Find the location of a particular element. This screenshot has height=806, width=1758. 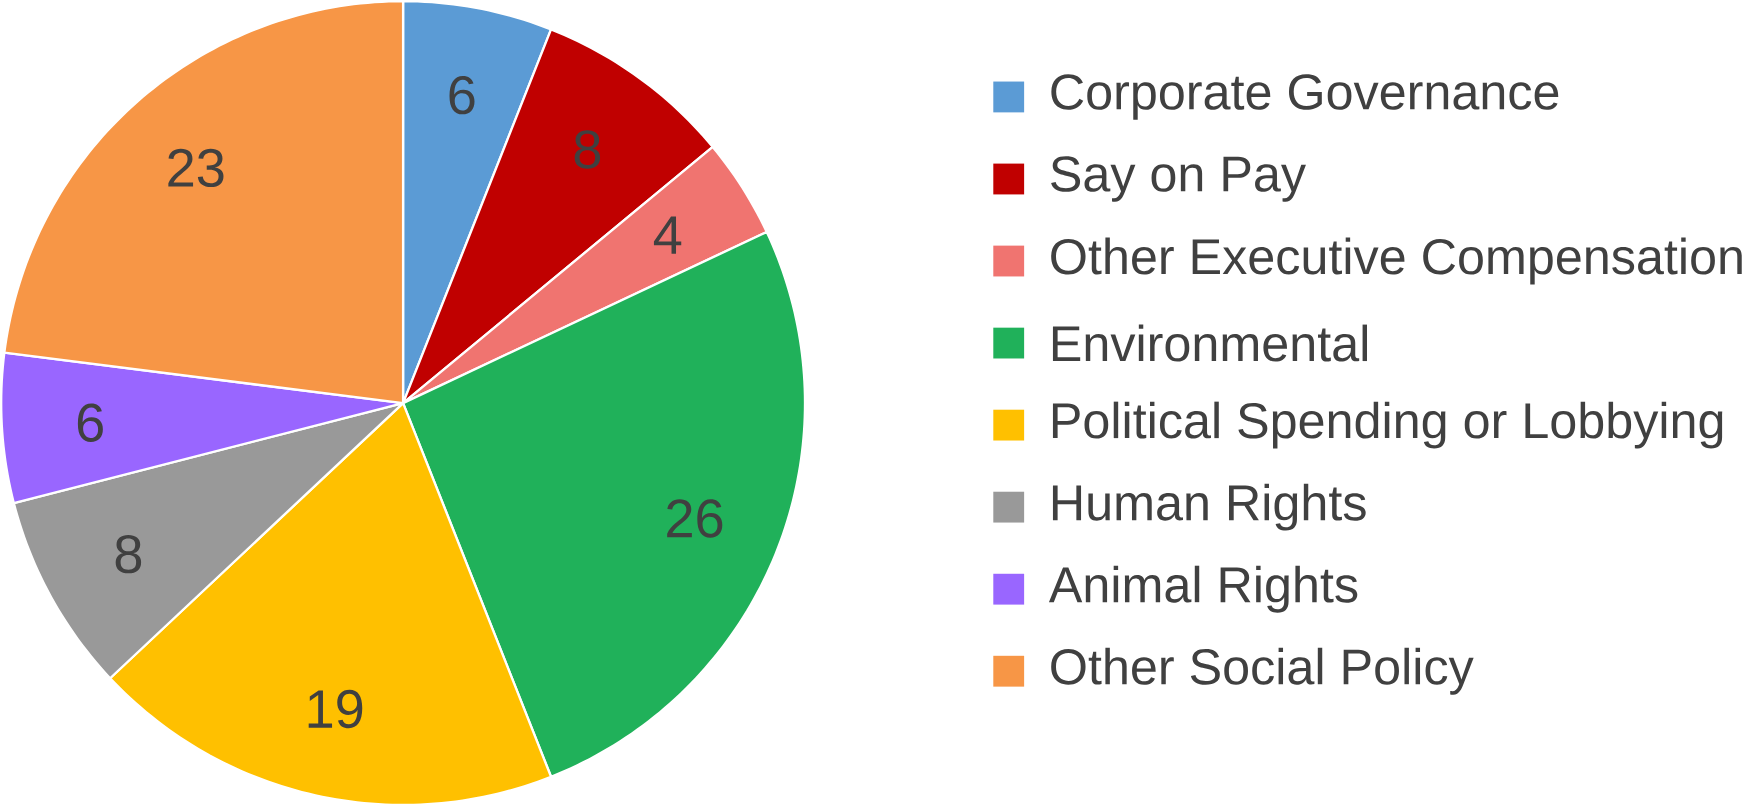

legend-label: Other Social Policy is located at coordinates (1262, 671).